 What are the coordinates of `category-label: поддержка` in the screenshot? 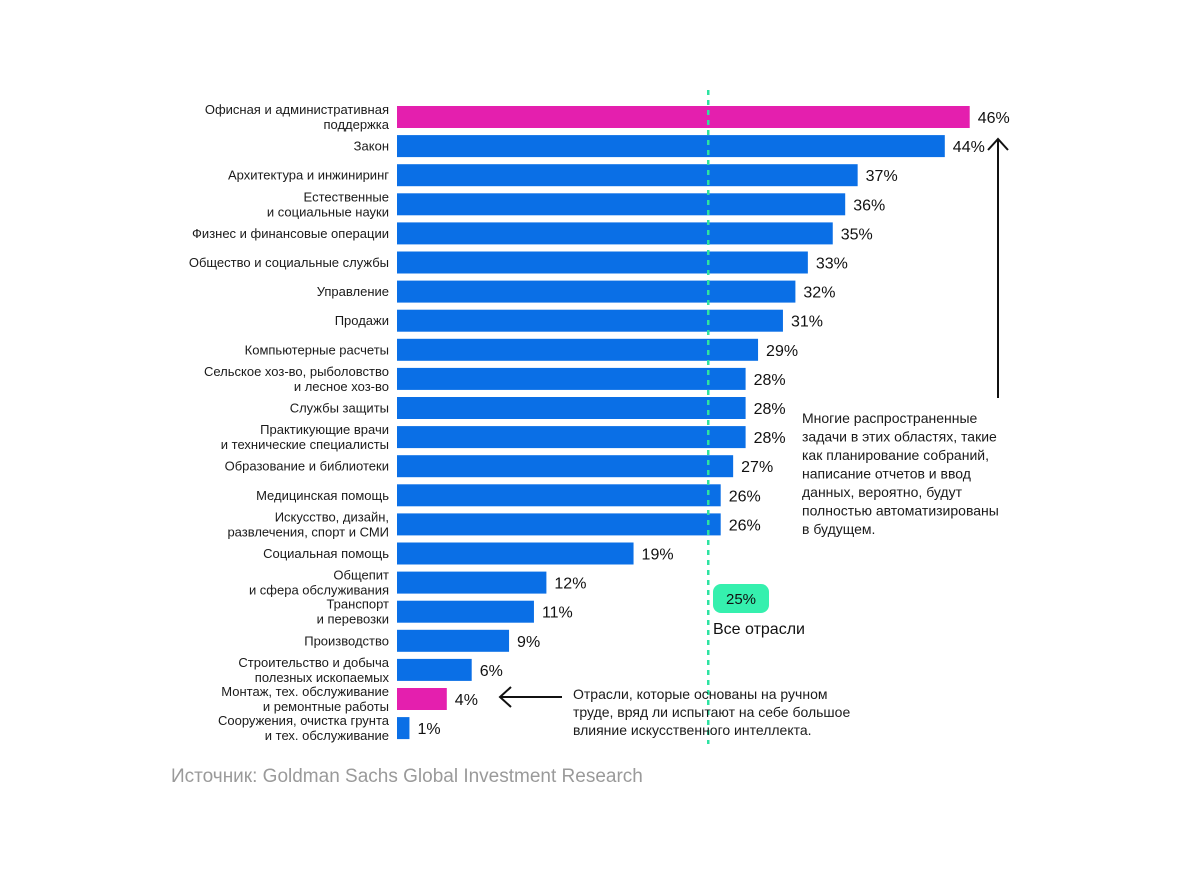 It's located at (356, 124).